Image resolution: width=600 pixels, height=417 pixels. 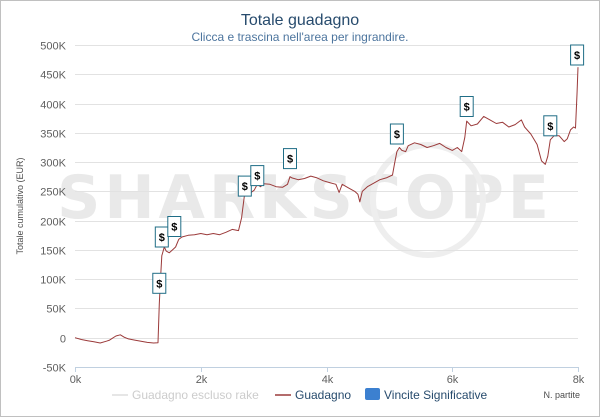 I want to click on y-tick-label: 450K, so click(x=53, y=76).